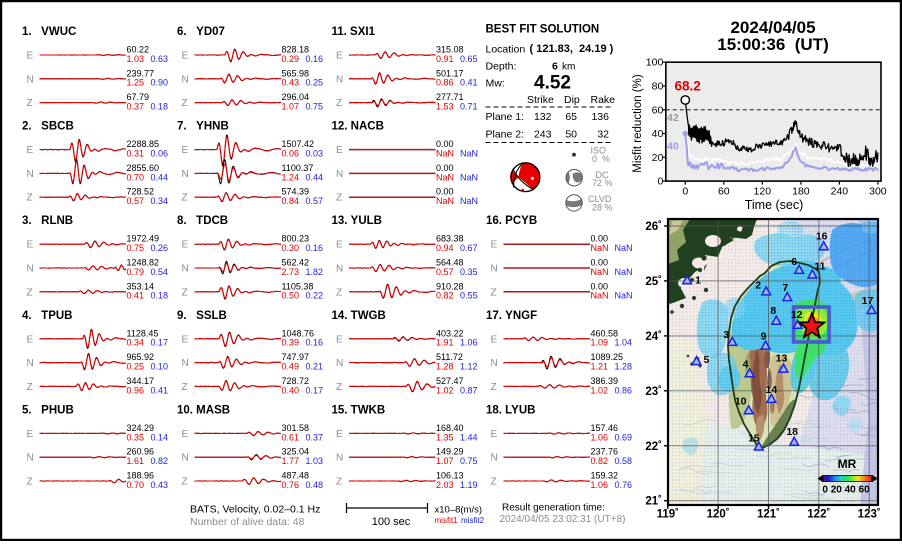  What do you see at coordinates (160, 390) in the screenshot?
I see `svg-text: 0.41` at bounding box center [160, 390].